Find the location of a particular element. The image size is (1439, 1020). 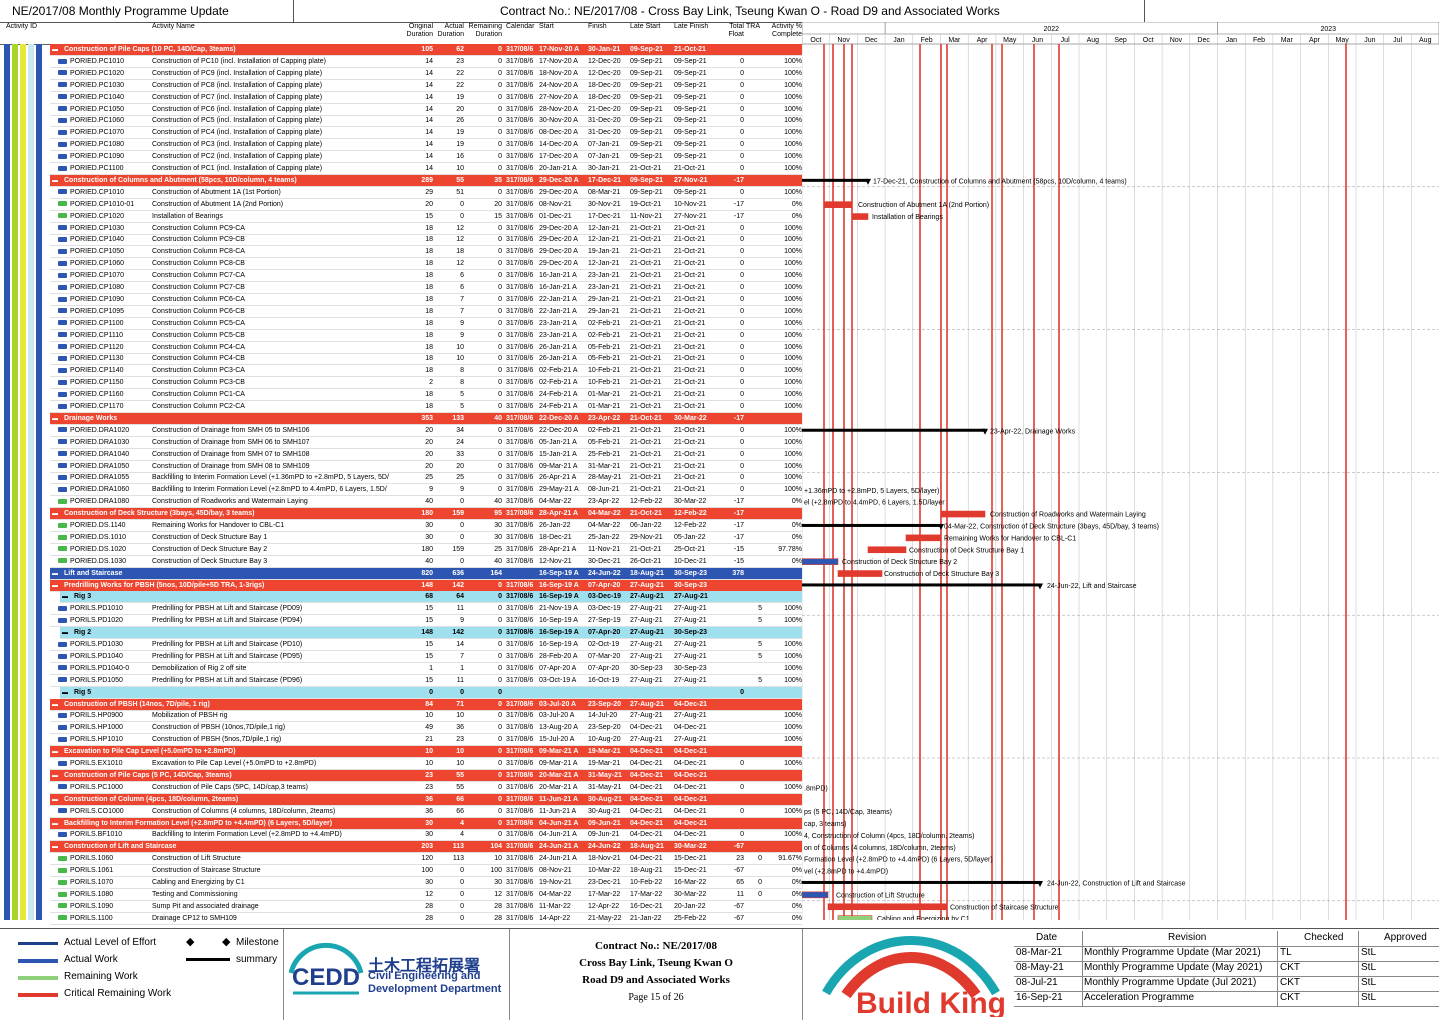

col-start: Start is located at coordinates (546, 26).